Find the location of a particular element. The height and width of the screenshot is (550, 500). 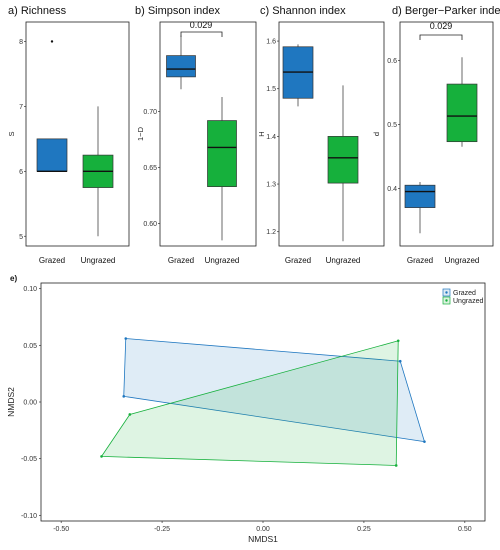

panel-richness: a) Richness S 5 6 7 8 Grazed Ungrazed is located at coordinates (68, 135).